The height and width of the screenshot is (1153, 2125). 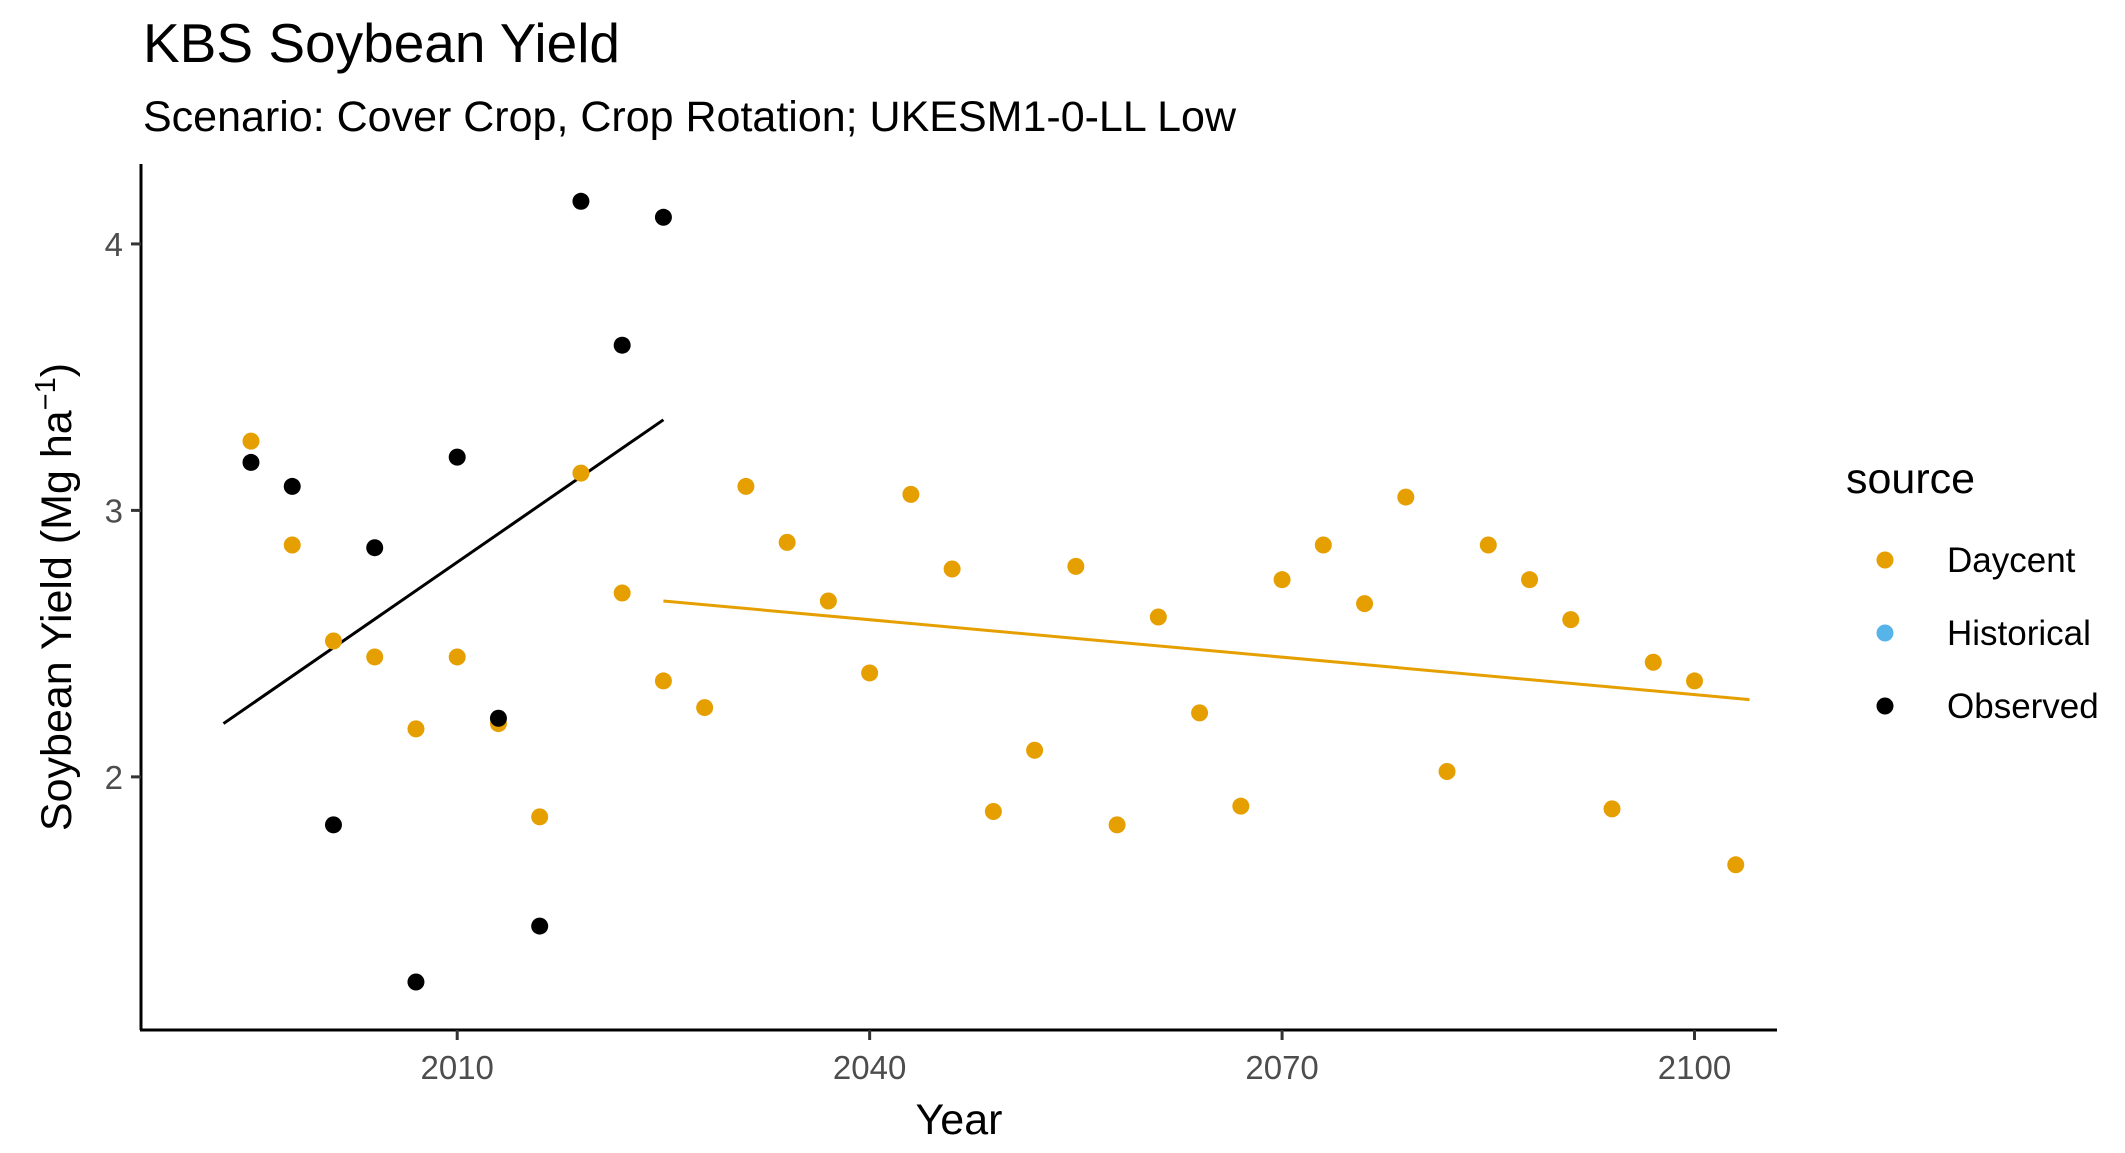 I want to click on y-axis-title-superscript: −1, so click(x=46, y=393).